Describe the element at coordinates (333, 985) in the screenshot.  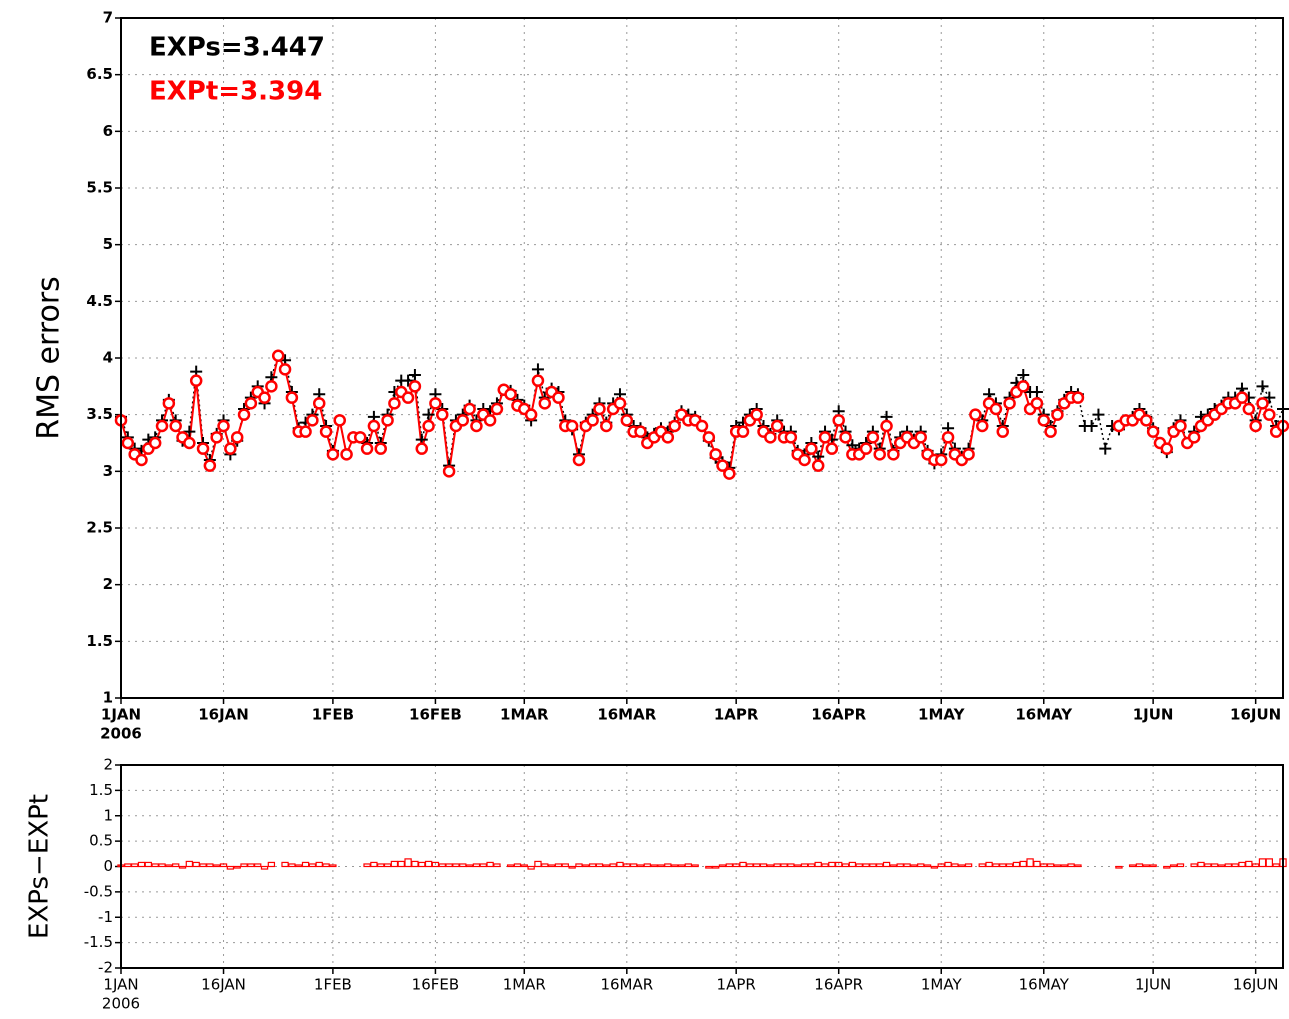
I see `x-tick-label: 1FEB` at that location.